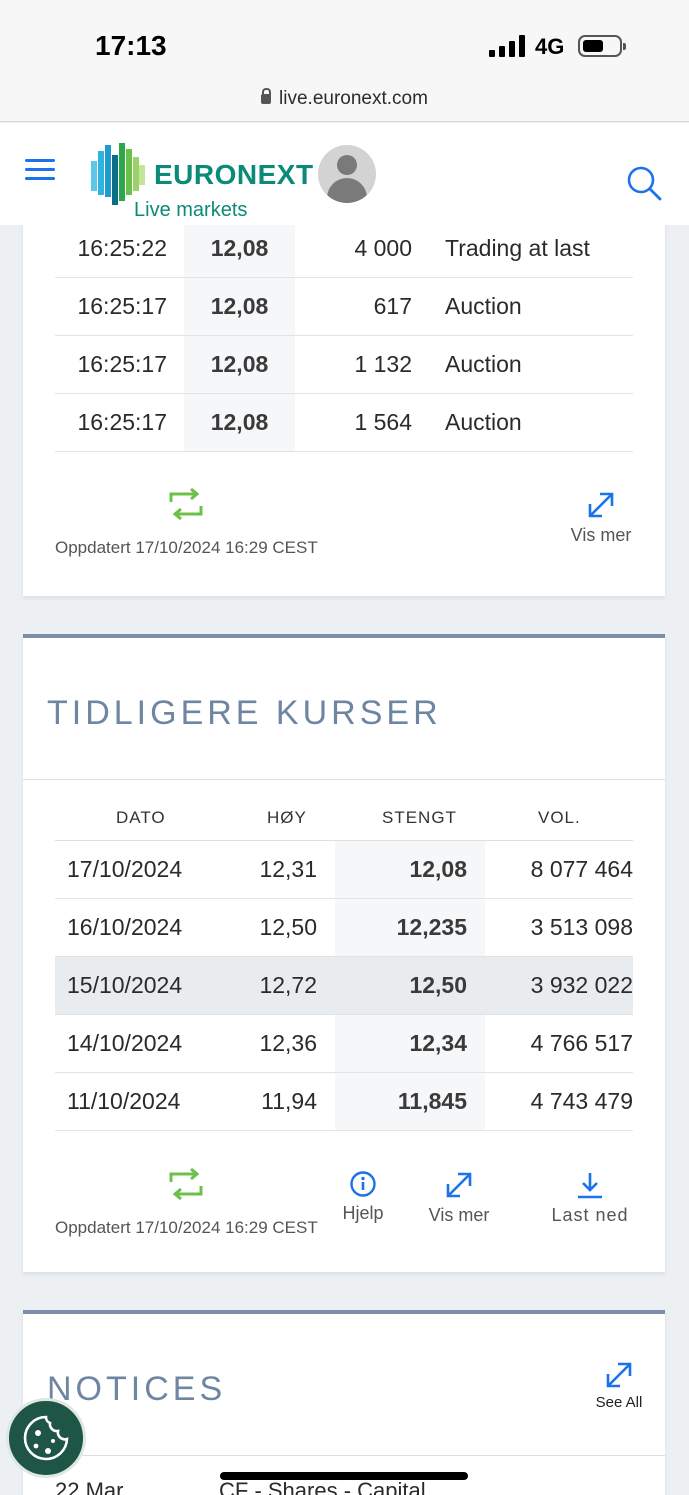 The image size is (689, 1495). Describe the element at coordinates (619, 1402) in the screenshot. I see `see-all-label: See All` at that location.